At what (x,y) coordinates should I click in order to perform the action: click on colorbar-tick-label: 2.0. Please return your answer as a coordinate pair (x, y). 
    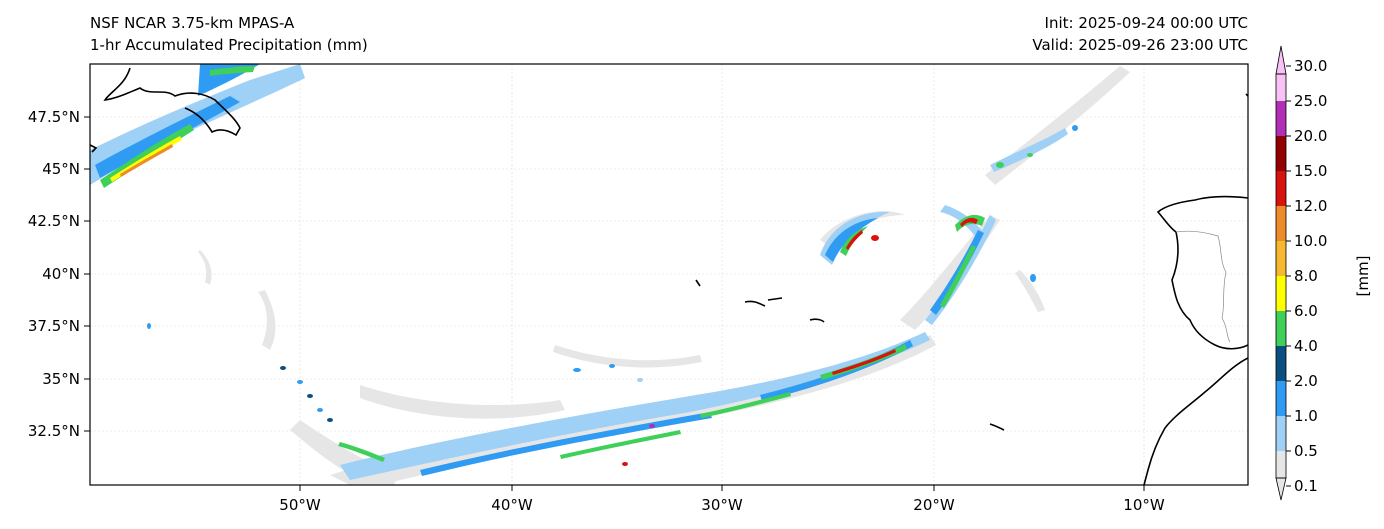
    Looking at the image, I should click on (1306, 381).